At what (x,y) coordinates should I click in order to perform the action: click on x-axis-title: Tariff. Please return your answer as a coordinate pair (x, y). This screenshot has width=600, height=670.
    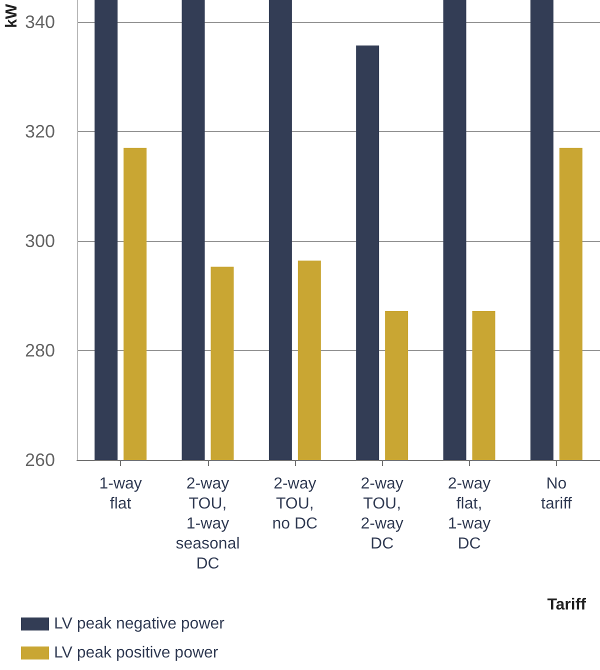
    Looking at the image, I should click on (567, 605).